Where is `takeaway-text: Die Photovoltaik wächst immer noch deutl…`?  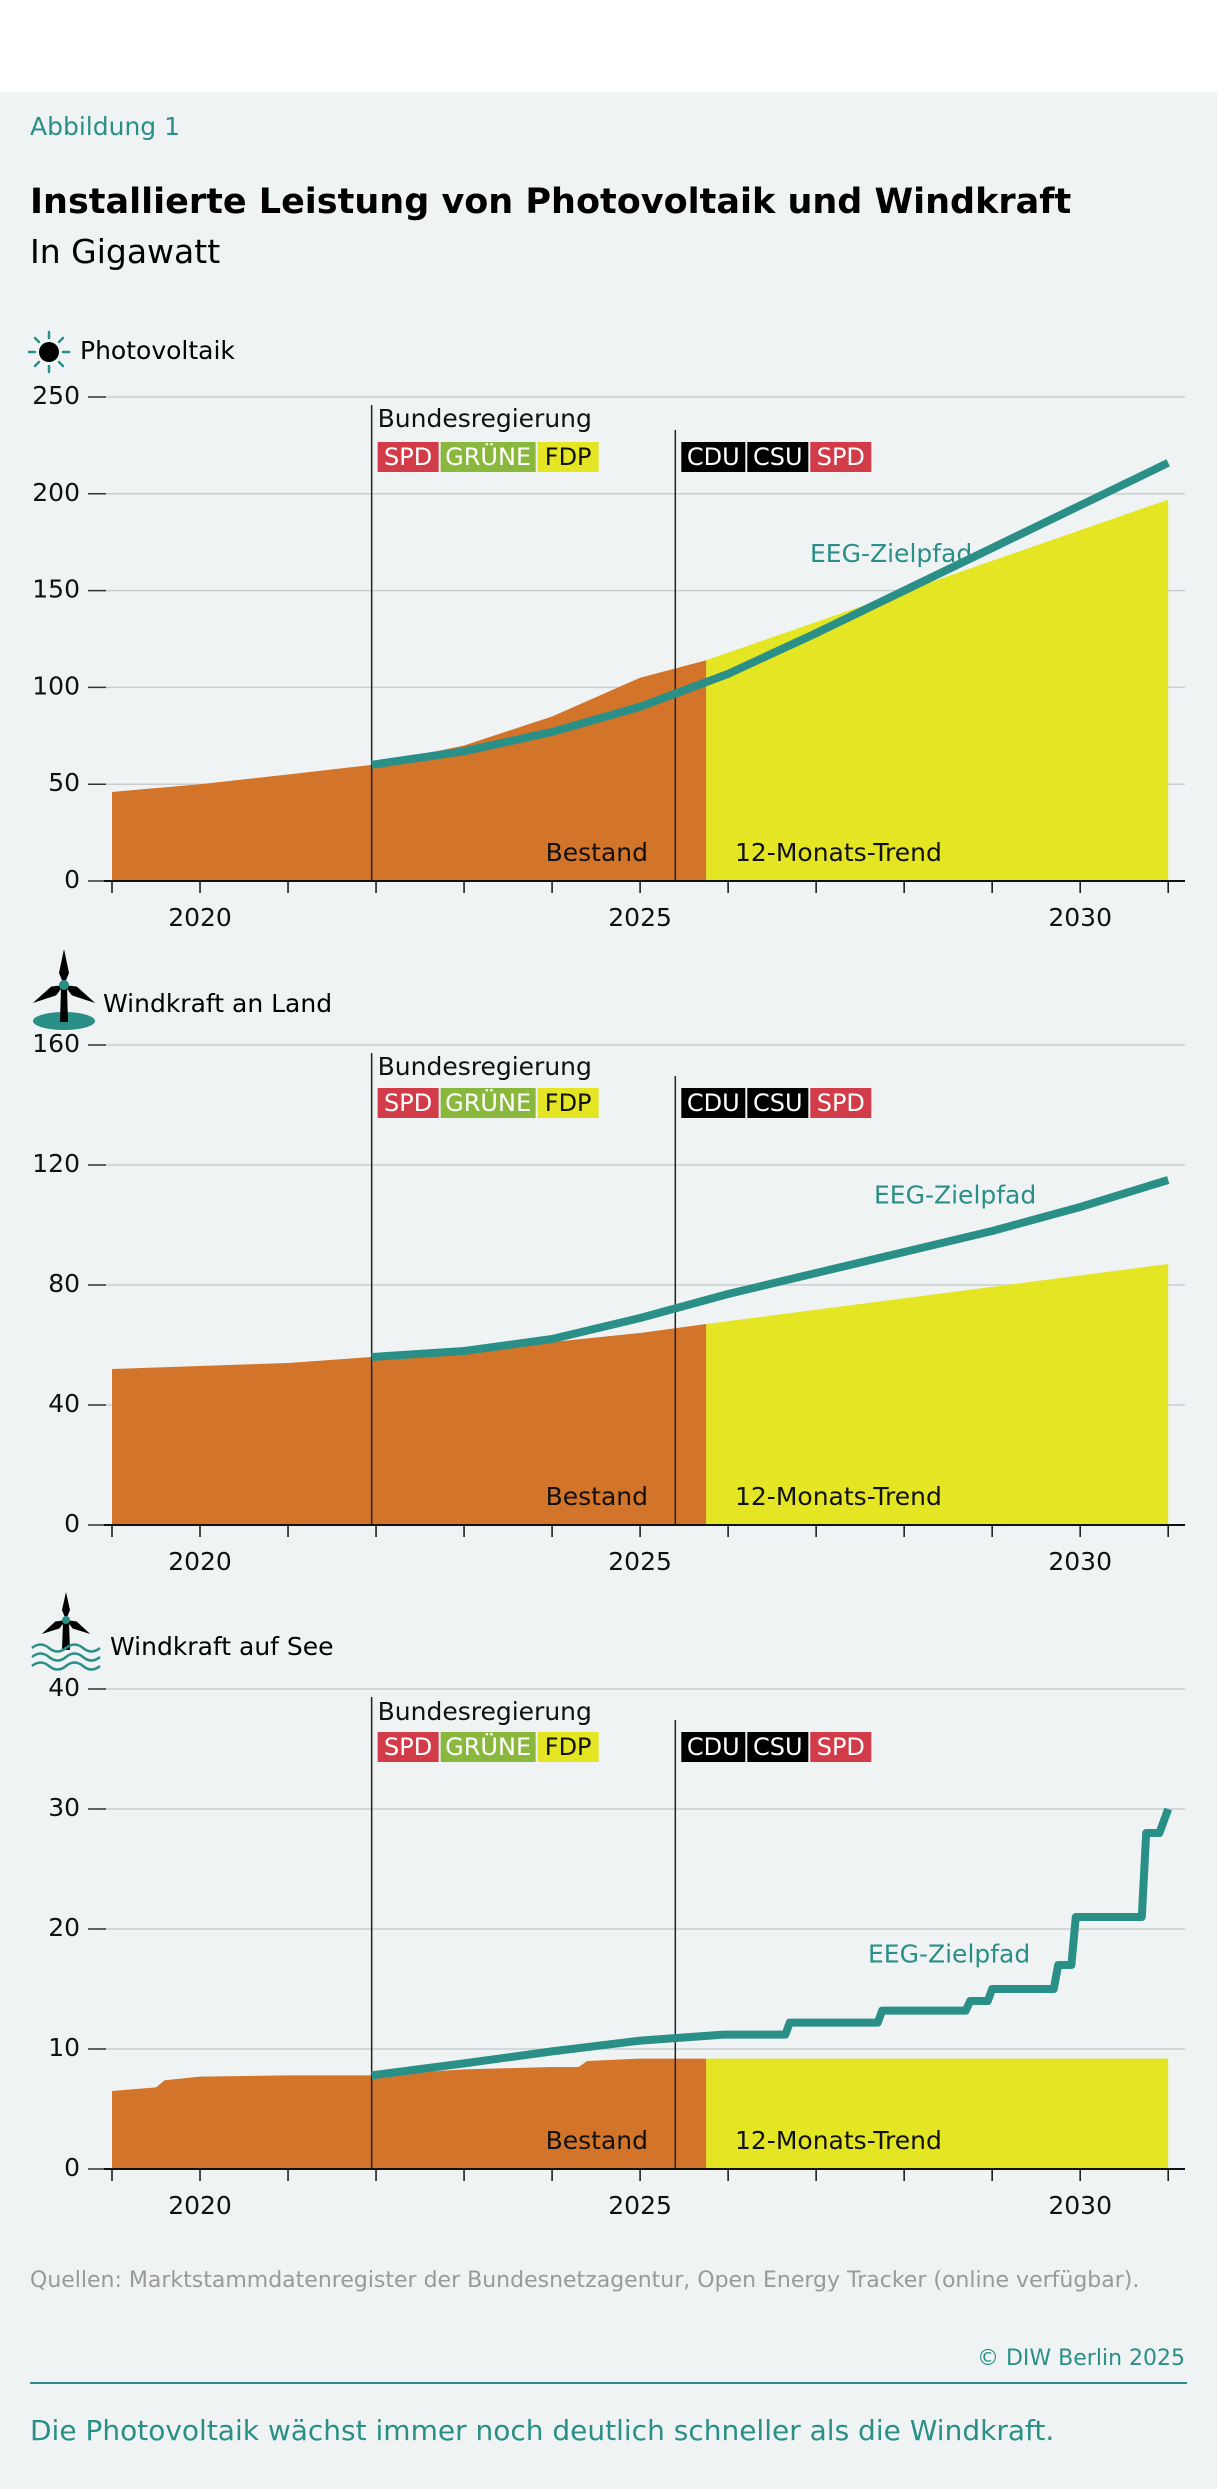 takeaway-text: Die Photovoltaik wächst immer noch deutl… is located at coordinates (542, 2430).